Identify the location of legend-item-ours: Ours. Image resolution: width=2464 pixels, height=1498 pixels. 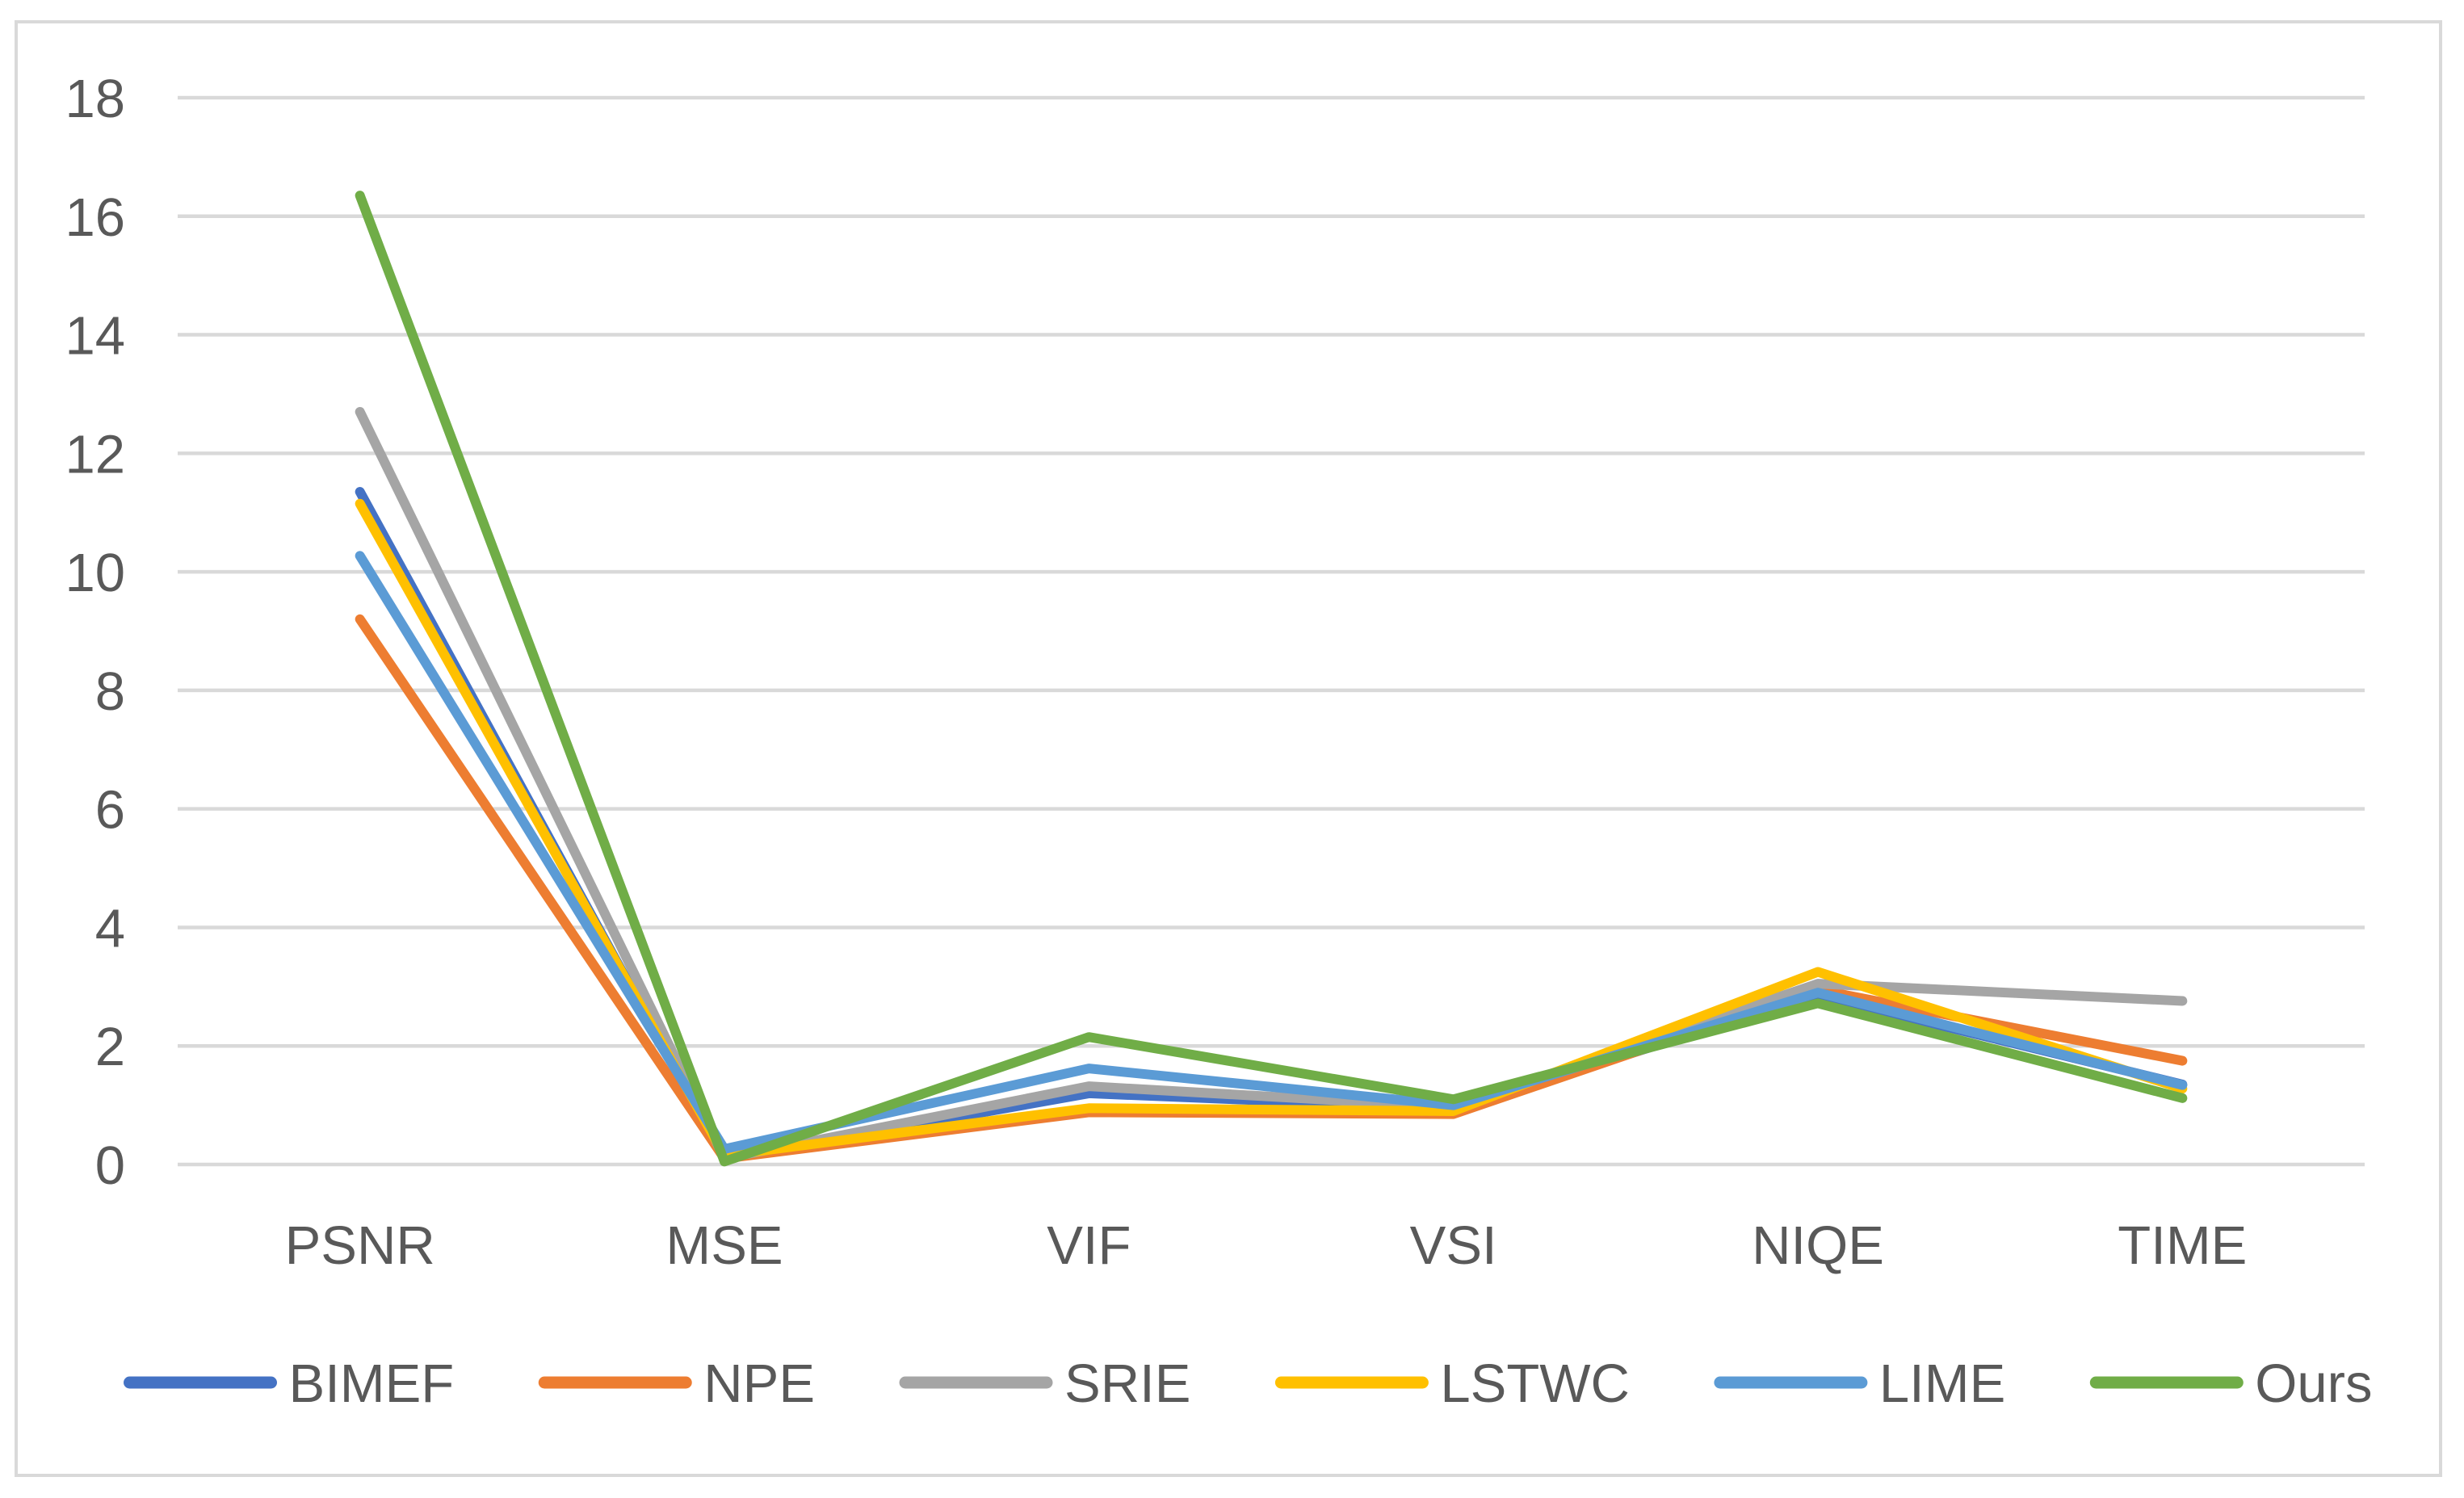
(2230, 1383).